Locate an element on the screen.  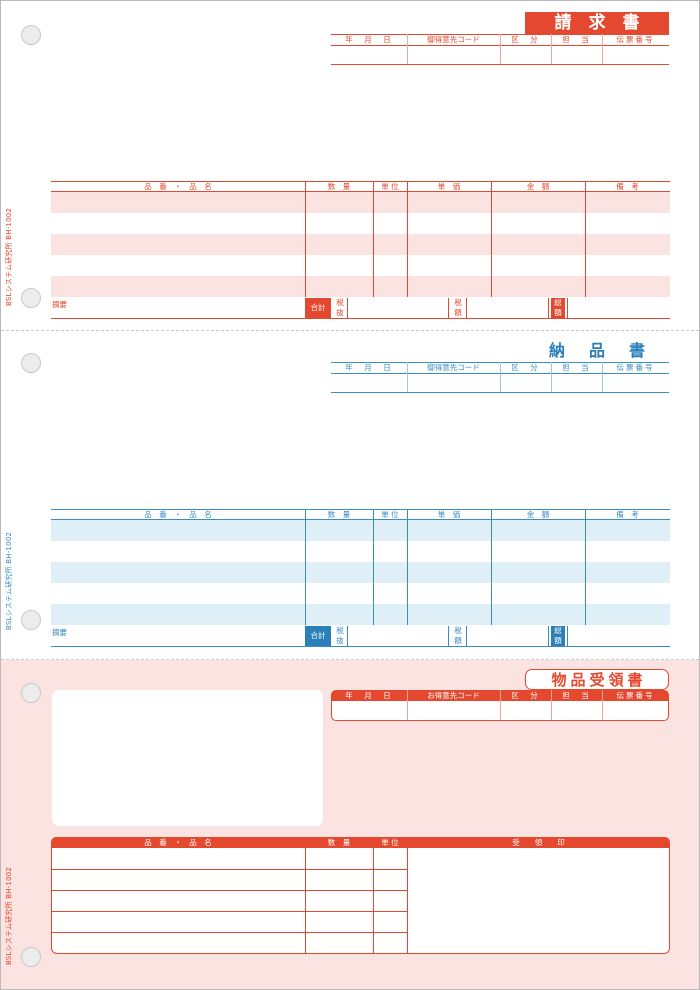
header-bar is located at coordinates (360, 842).